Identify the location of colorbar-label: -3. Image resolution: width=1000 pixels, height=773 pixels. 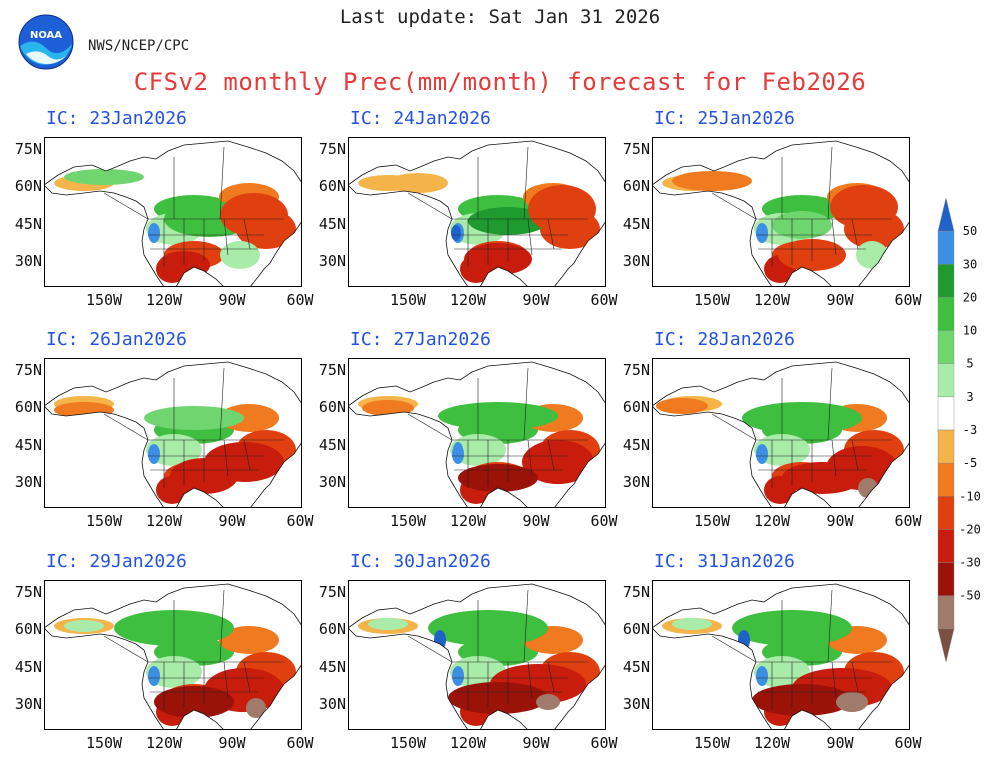
(970, 430).